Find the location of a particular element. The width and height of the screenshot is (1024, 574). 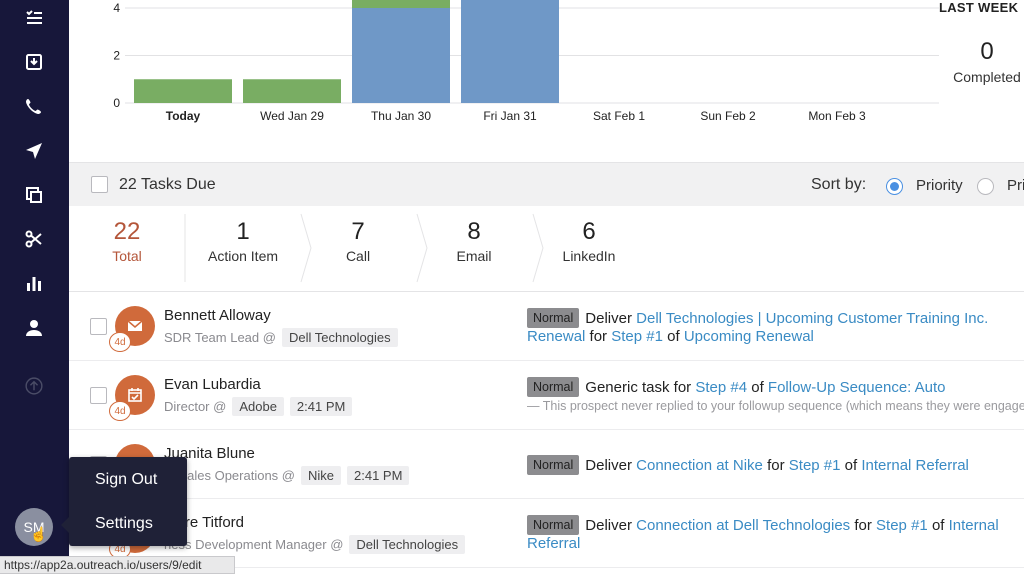

avatar: SM is located at coordinates (34, 527).